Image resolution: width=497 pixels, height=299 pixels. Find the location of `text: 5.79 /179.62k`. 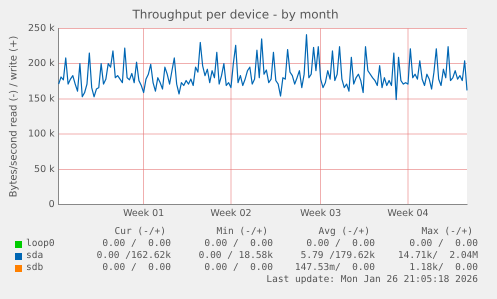

text: 5.79 /179.62k is located at coordinates (337, 256).